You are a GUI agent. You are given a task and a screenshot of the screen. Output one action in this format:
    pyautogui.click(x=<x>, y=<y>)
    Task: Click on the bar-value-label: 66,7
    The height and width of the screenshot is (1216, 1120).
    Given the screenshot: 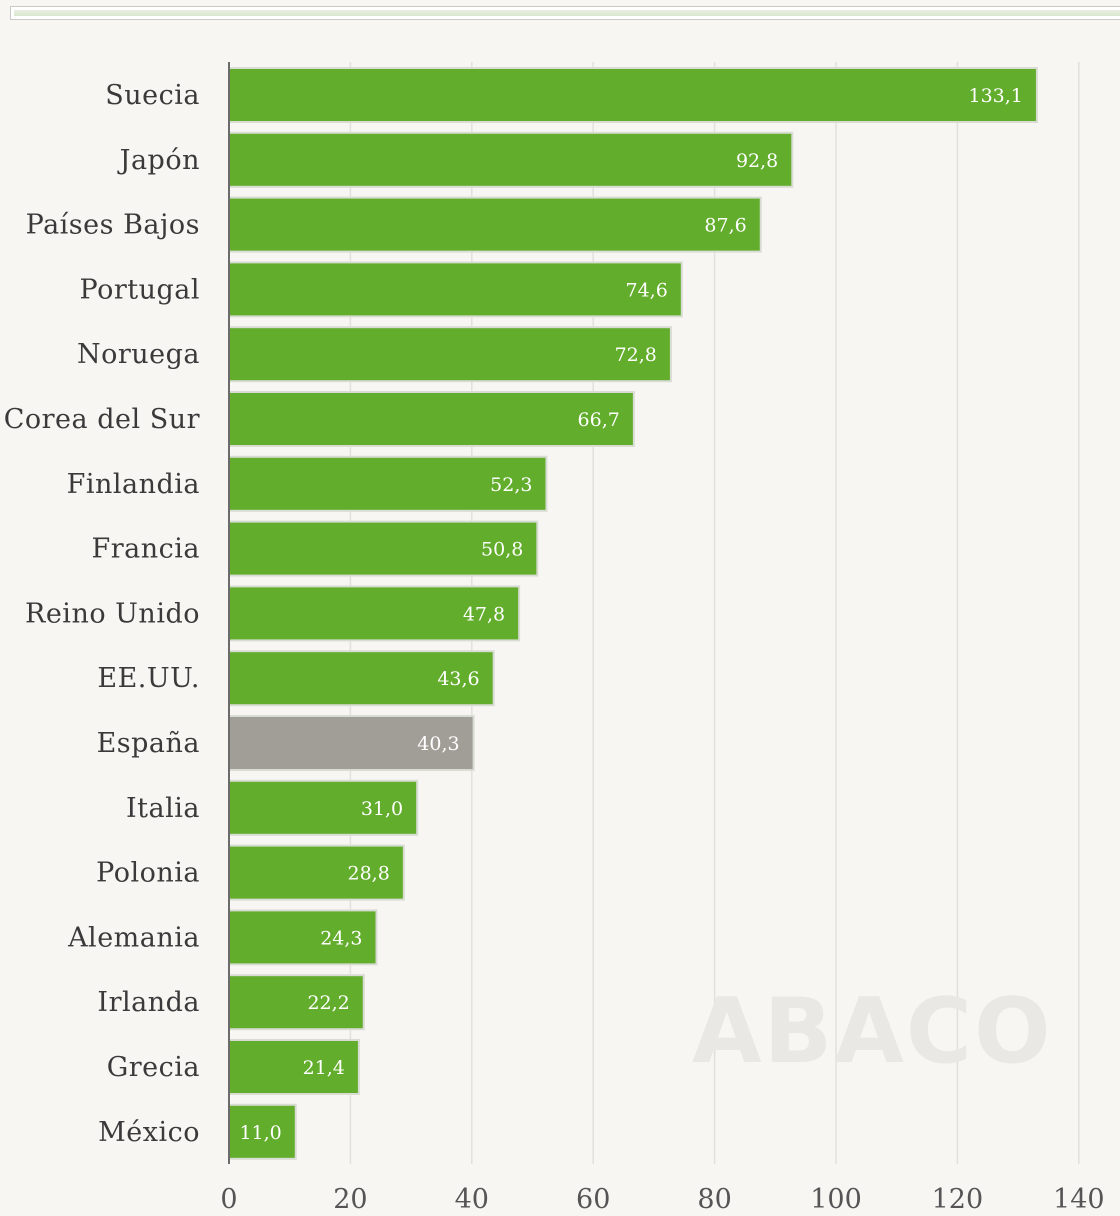 What is the action you would take?
    pyautogui.click(x=599, y=420)
    